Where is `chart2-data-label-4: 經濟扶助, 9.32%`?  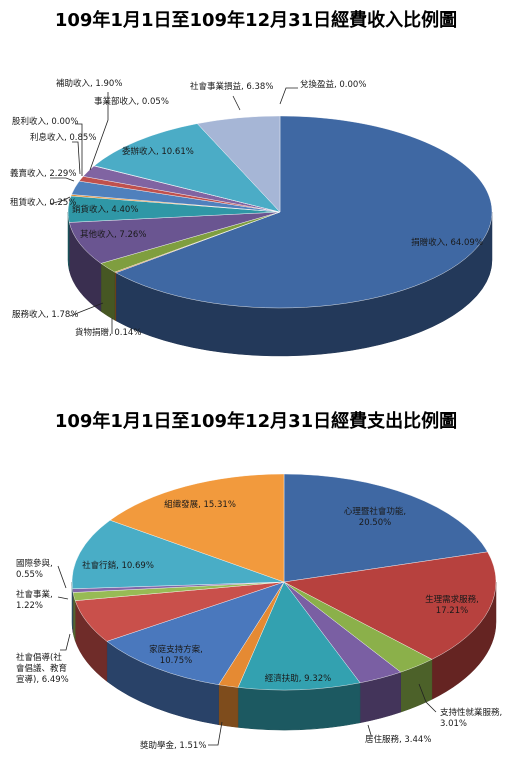
chart2-data-label-4: 經濟扶助, 9.32% is located at coordinates (298, 678).